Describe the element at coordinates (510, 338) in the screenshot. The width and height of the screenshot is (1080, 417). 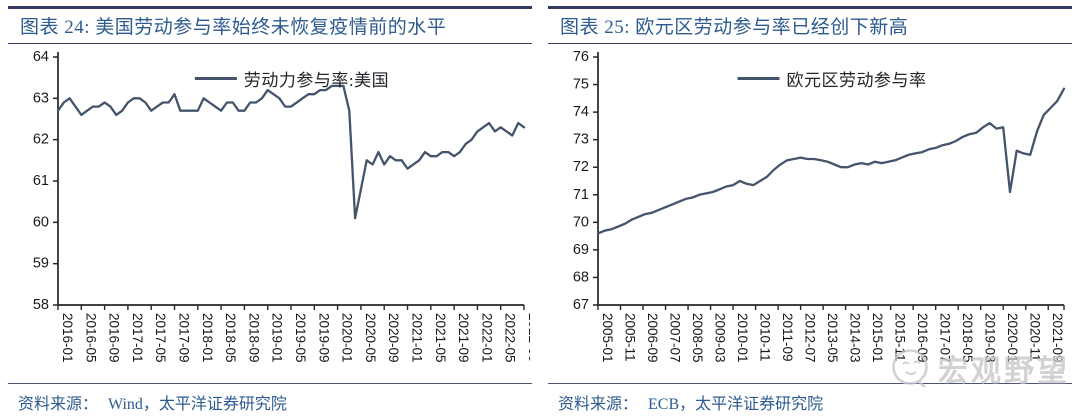
I see `svg-text: 2022-05` at that location.